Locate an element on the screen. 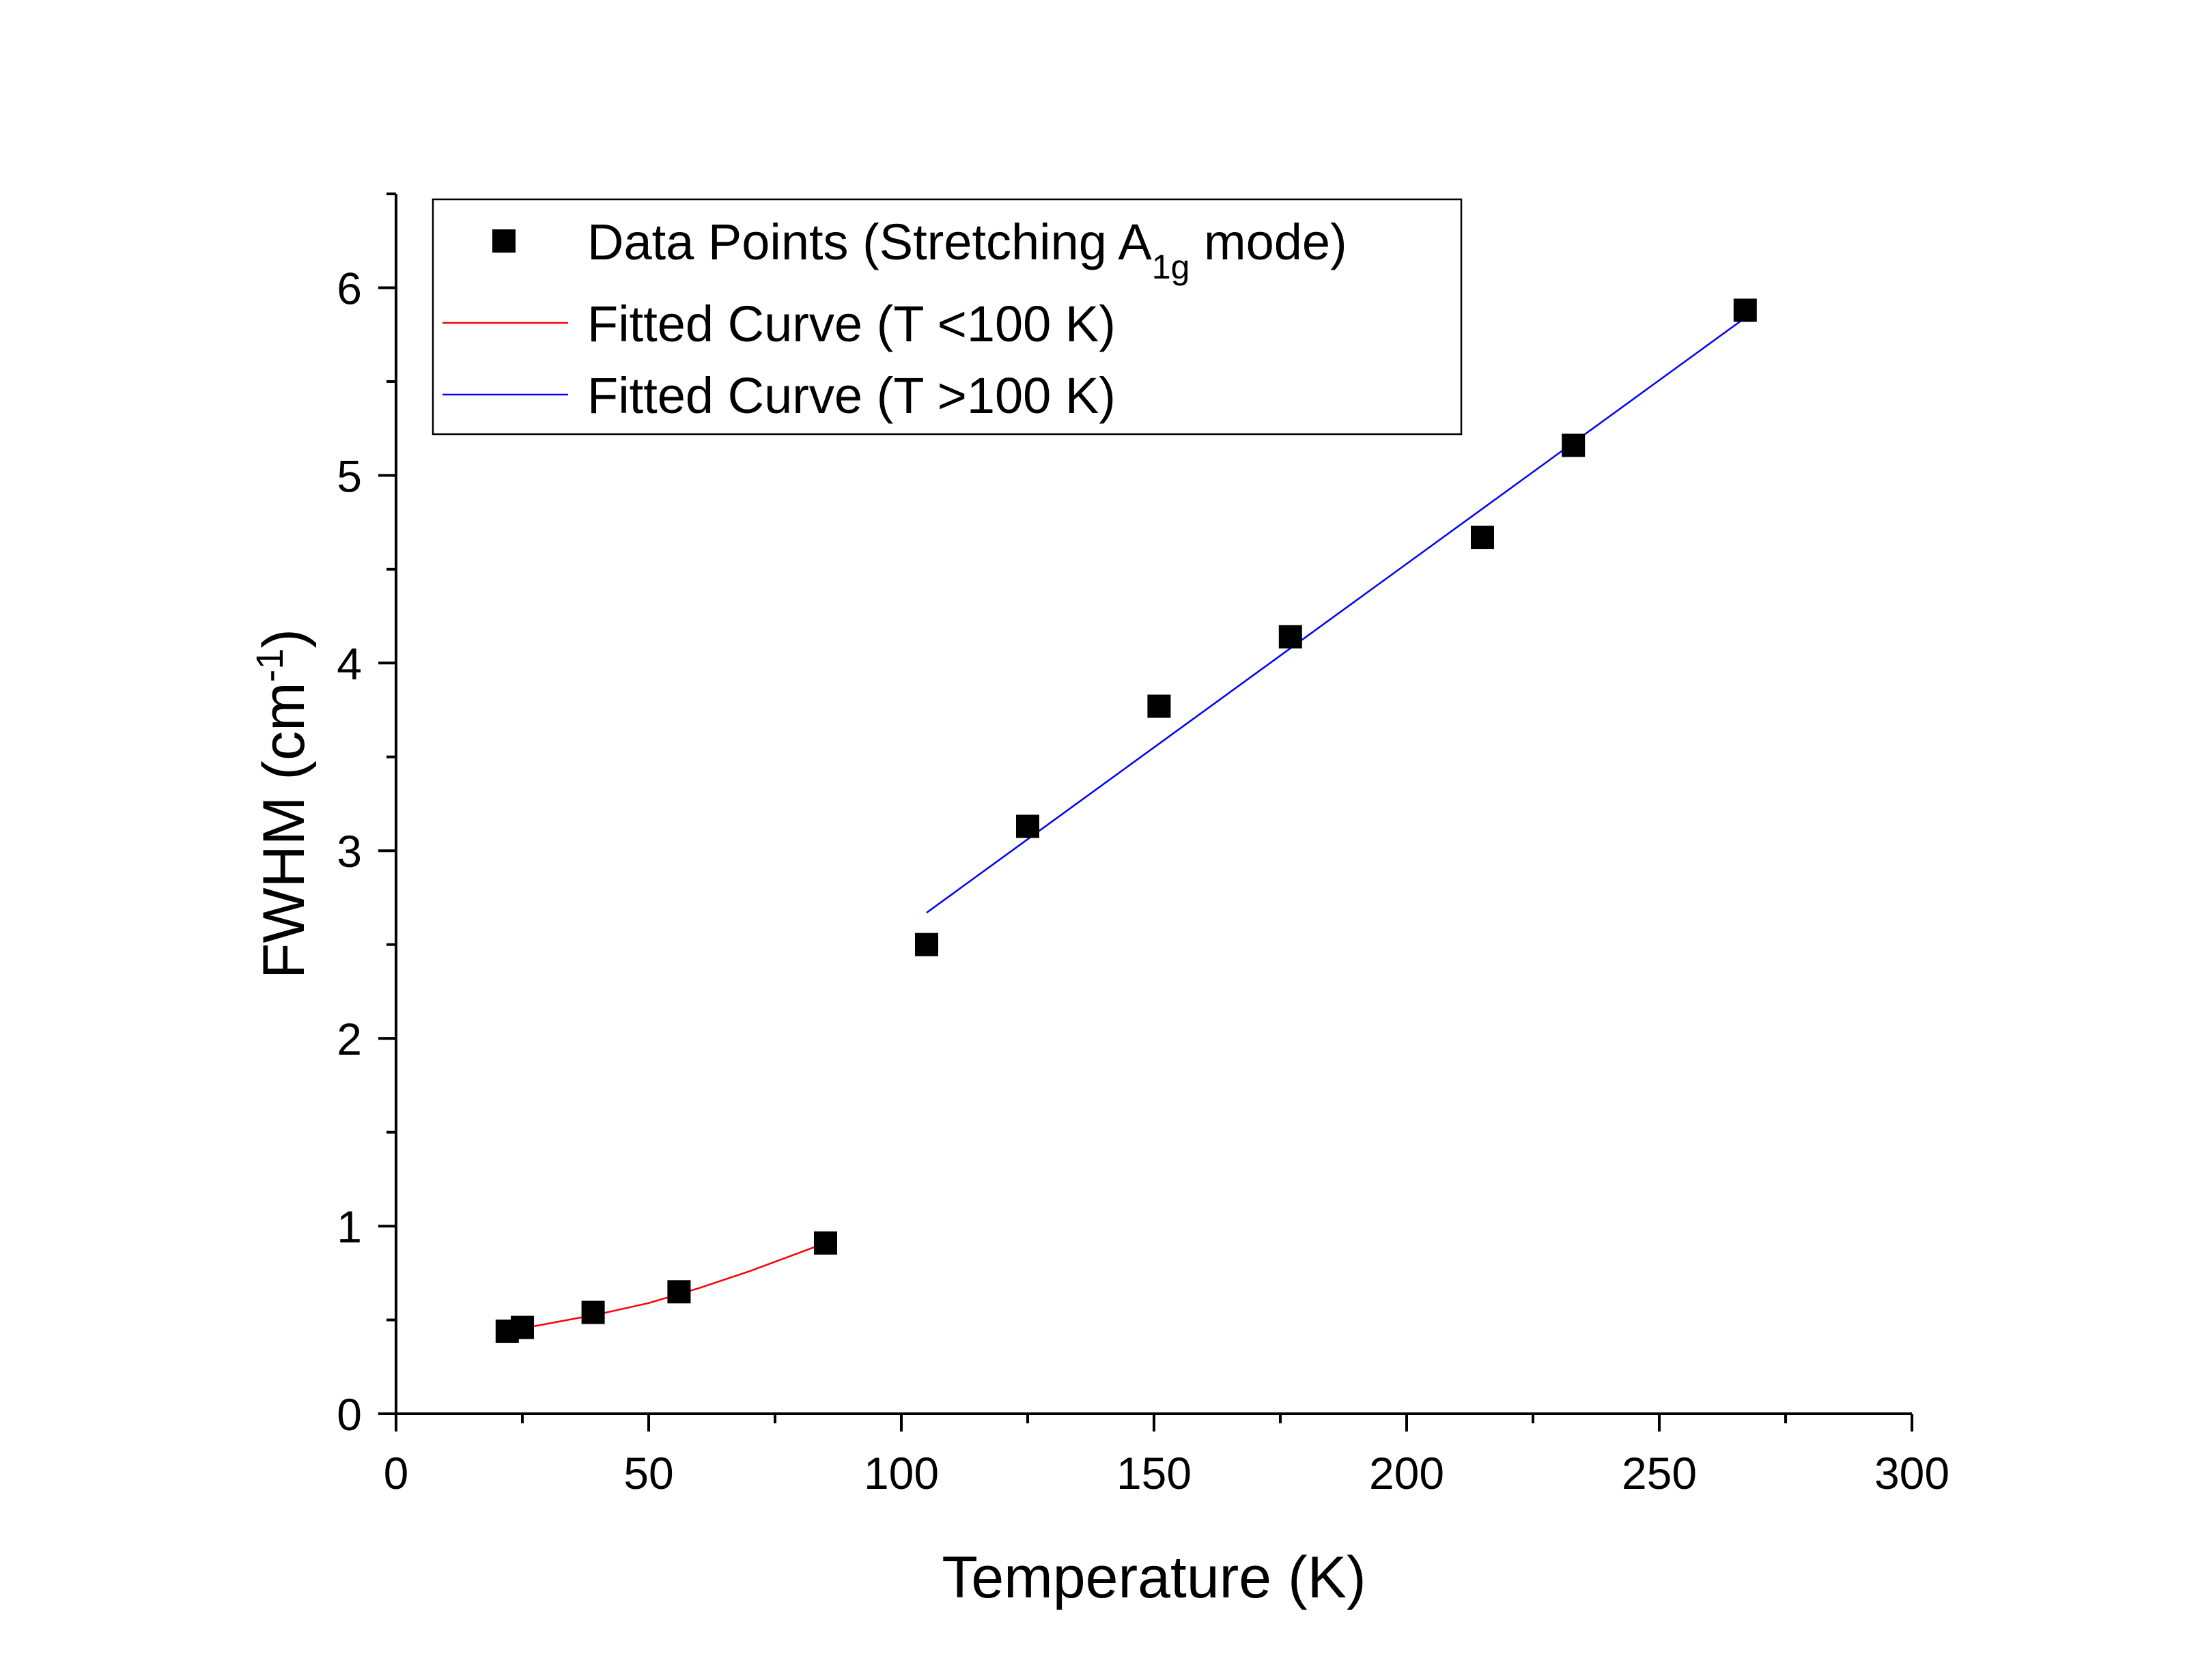 The height and width of the screenshot is (1680, 2196). y-tick-label: 3 is located at coordinates (349, 851).